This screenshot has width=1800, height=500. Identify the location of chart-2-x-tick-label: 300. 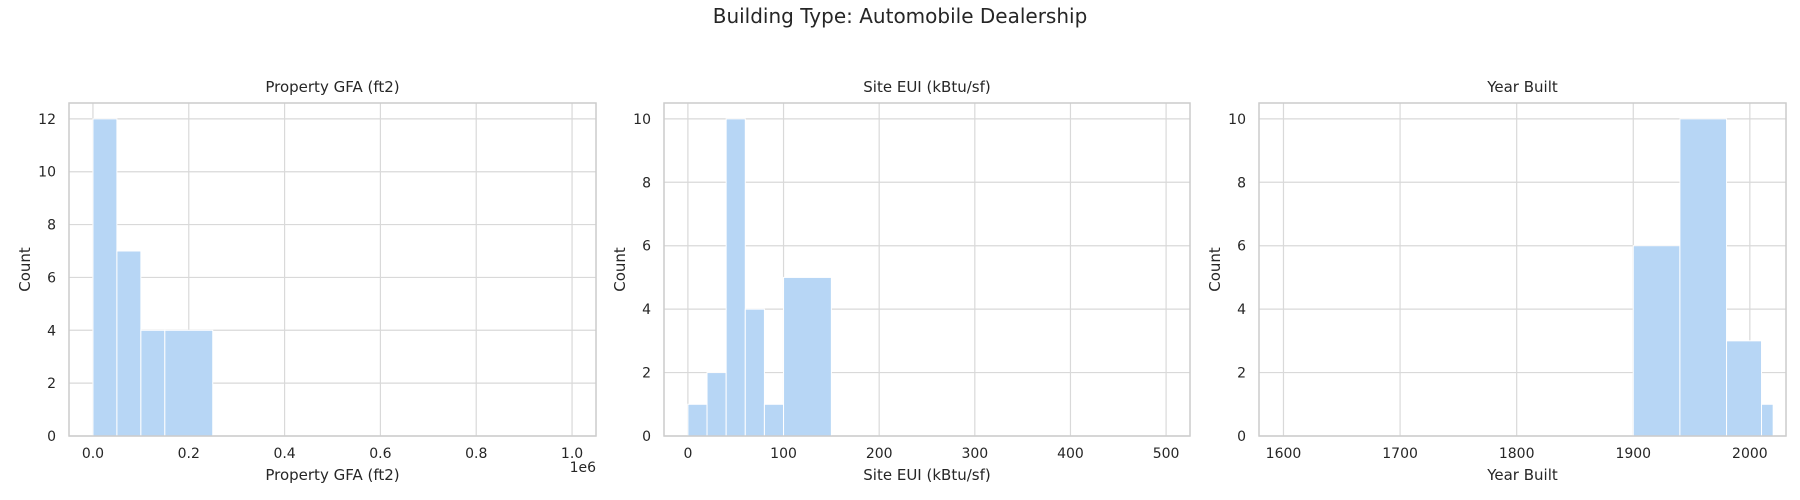
(974, 454).